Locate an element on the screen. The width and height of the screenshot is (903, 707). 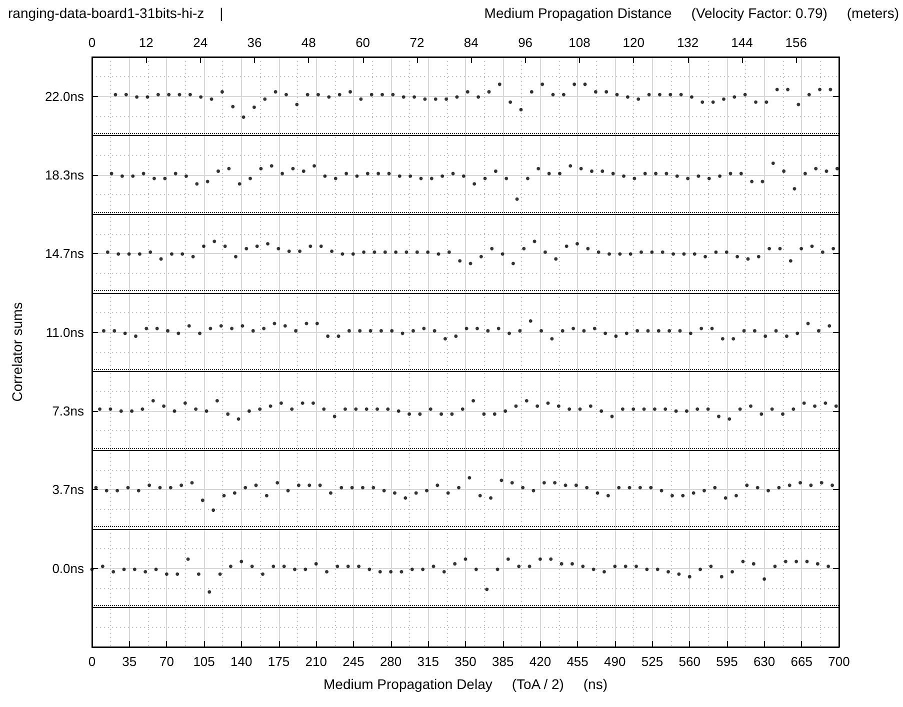
x-tick-label: 490 is located at coordinates (615, 661).